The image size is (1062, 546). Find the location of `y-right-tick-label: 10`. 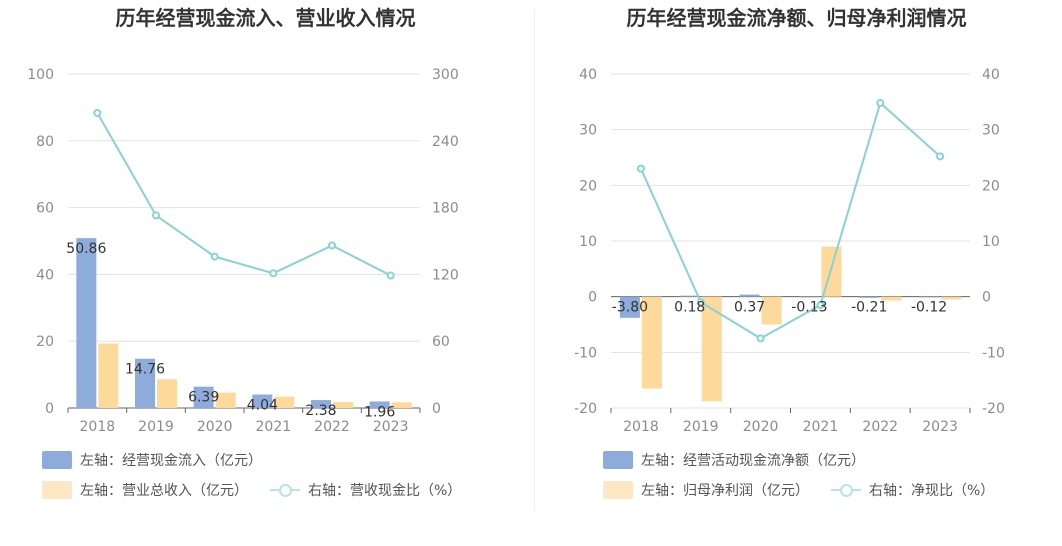

y-right-tick-label: 10 is located at coordinates (991, 242).